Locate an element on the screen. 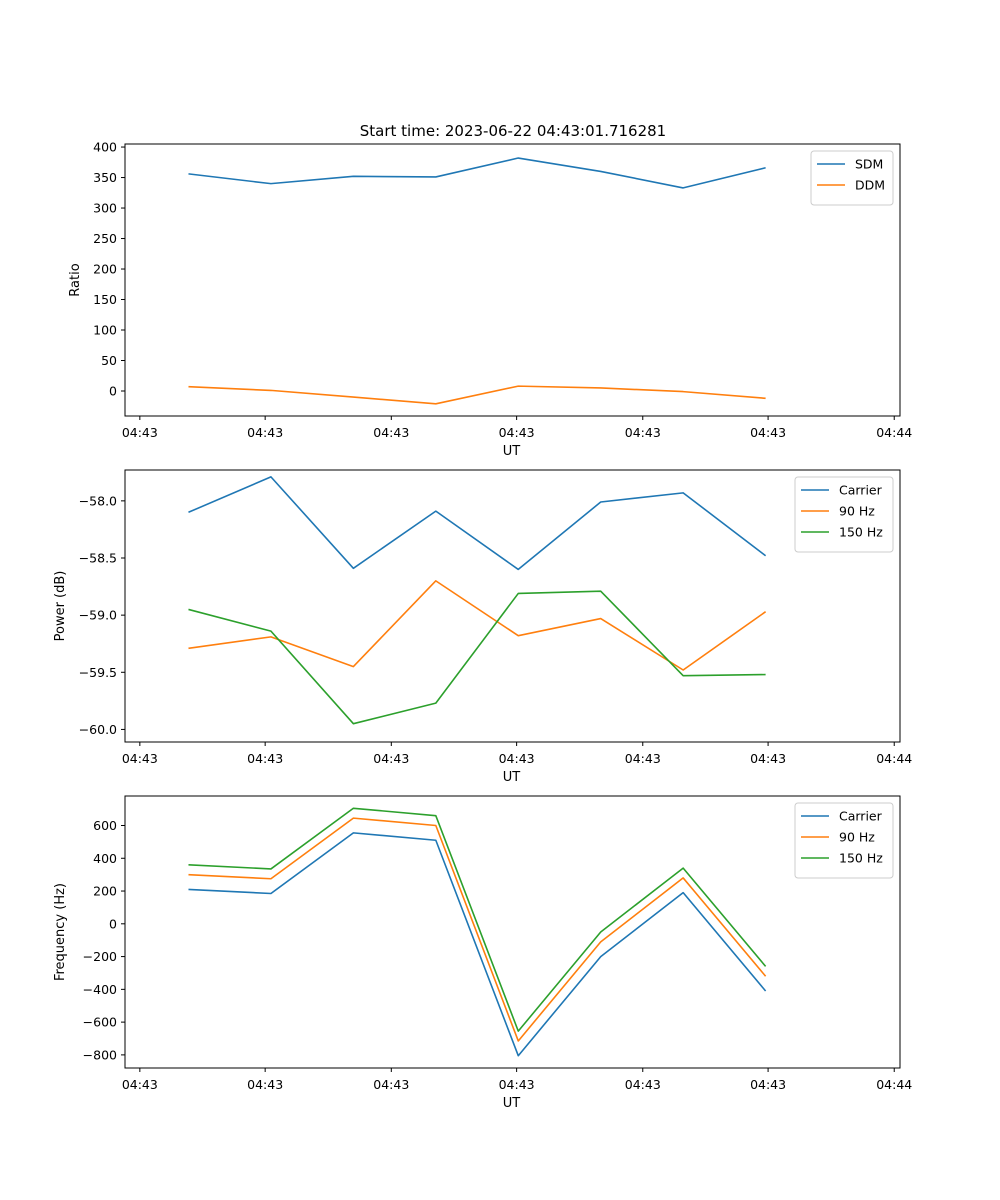 This screenshot has height=1200, width=1000. y-tick-label: −200 is located at coordinates (100, 956).